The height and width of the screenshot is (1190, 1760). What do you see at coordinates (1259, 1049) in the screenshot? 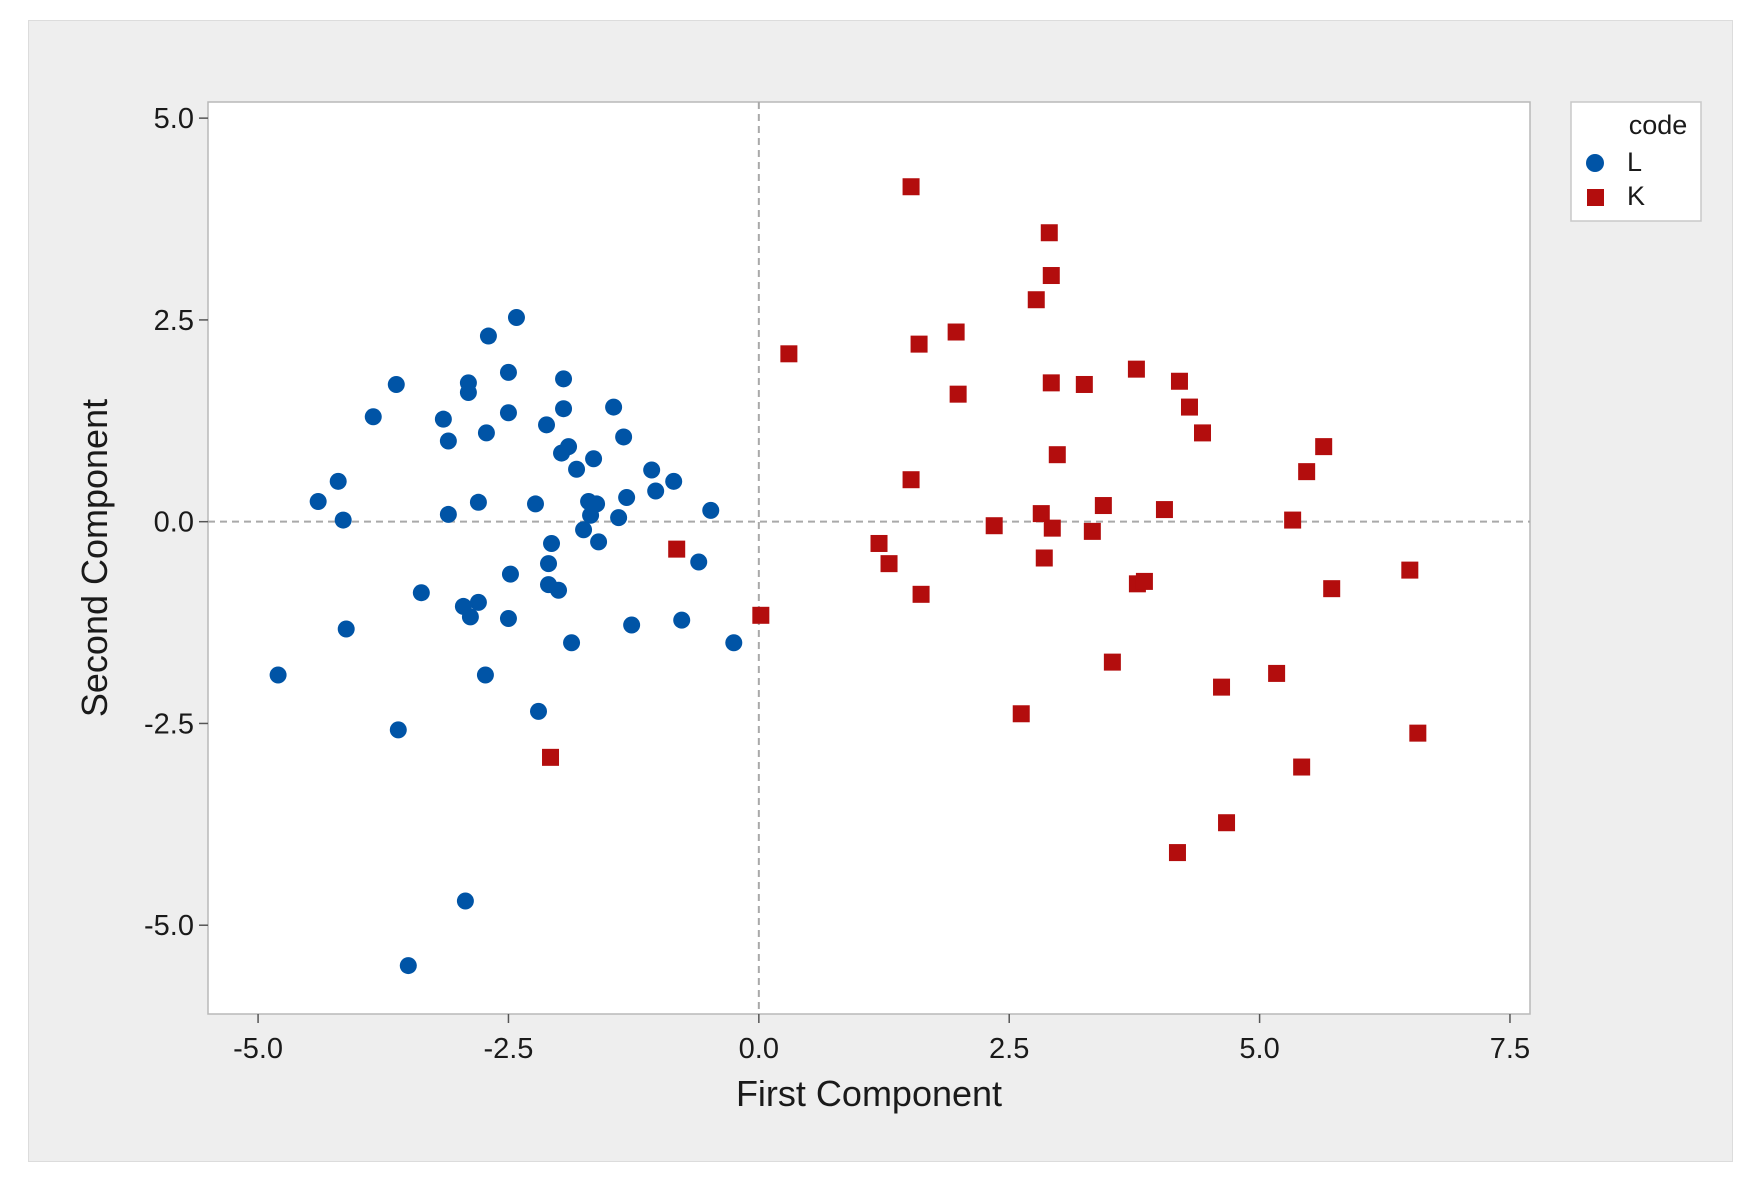
I see `x-tick-label: 5.0` at bounding box center [1259, 1049].